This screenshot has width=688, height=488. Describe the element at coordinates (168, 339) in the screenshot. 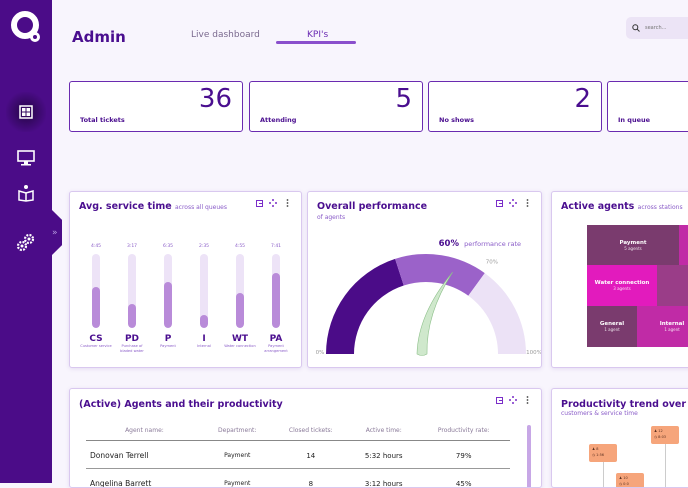

I see `bar-category-label: P` at that location.